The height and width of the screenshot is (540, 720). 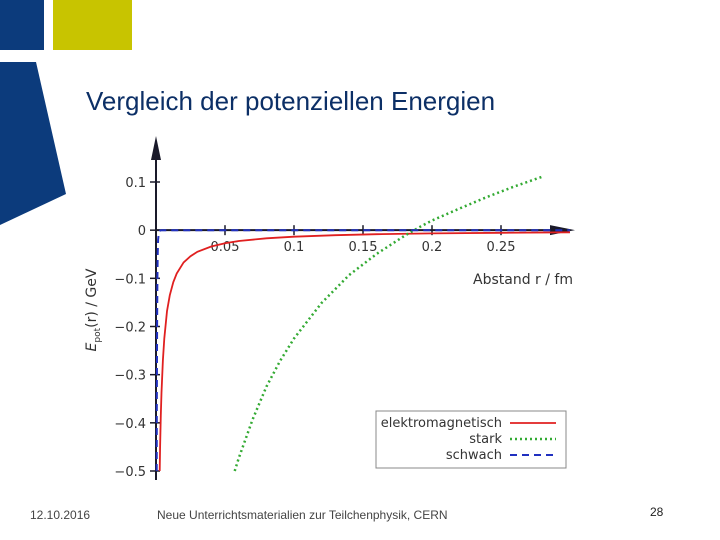 What do you see at coordinates (657, 512) in the screenshot?
I see `page-number: 28` at bounding box center [657, 512].